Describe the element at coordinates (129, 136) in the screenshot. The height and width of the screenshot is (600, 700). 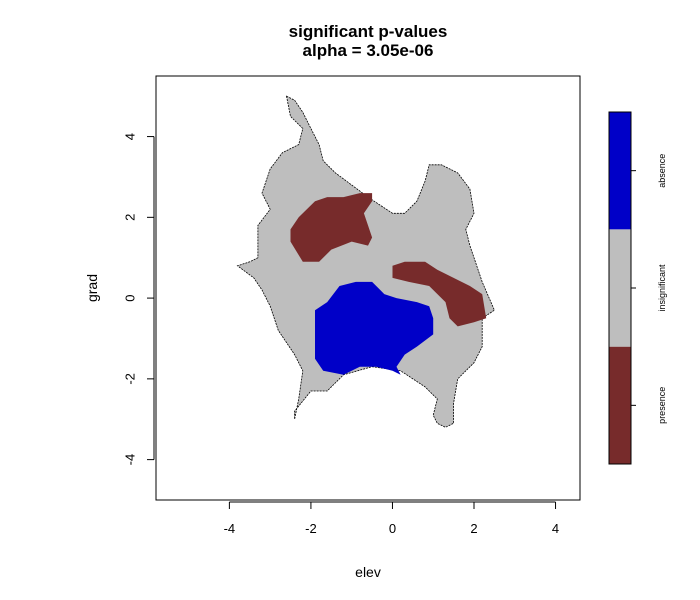
I see `y-tick-label: 4` at that location.